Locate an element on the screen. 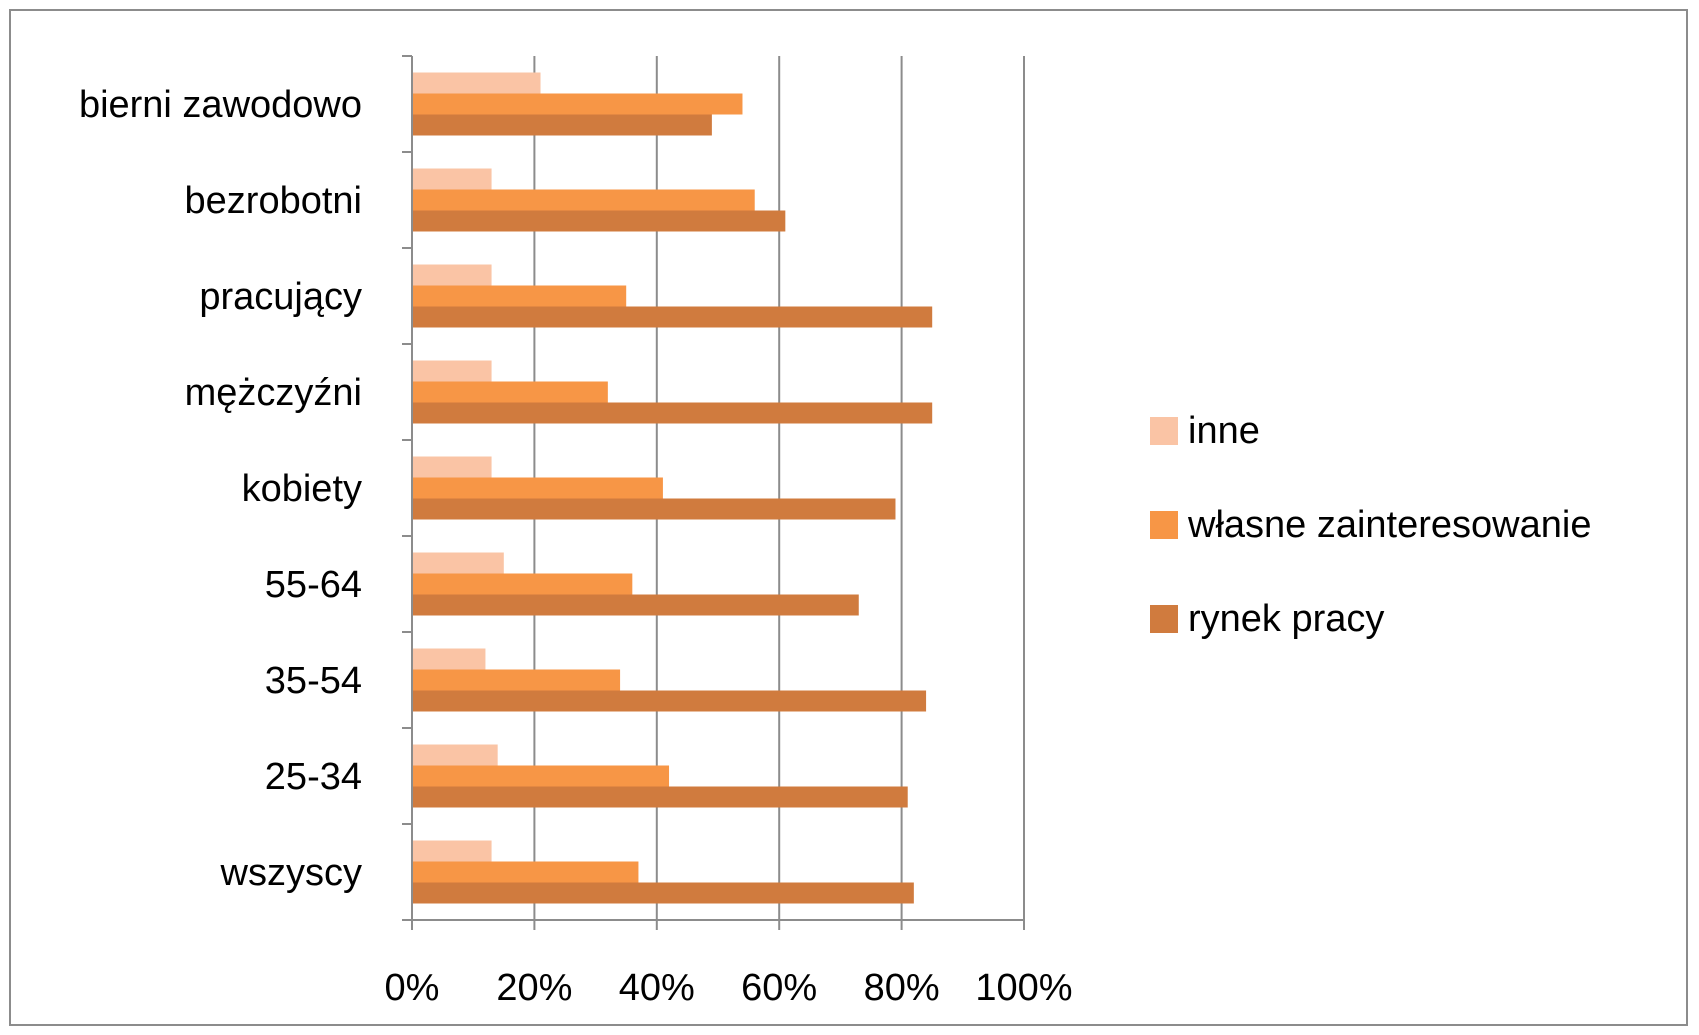  category-label: bezrobotni is located at coordinates (273, 201).